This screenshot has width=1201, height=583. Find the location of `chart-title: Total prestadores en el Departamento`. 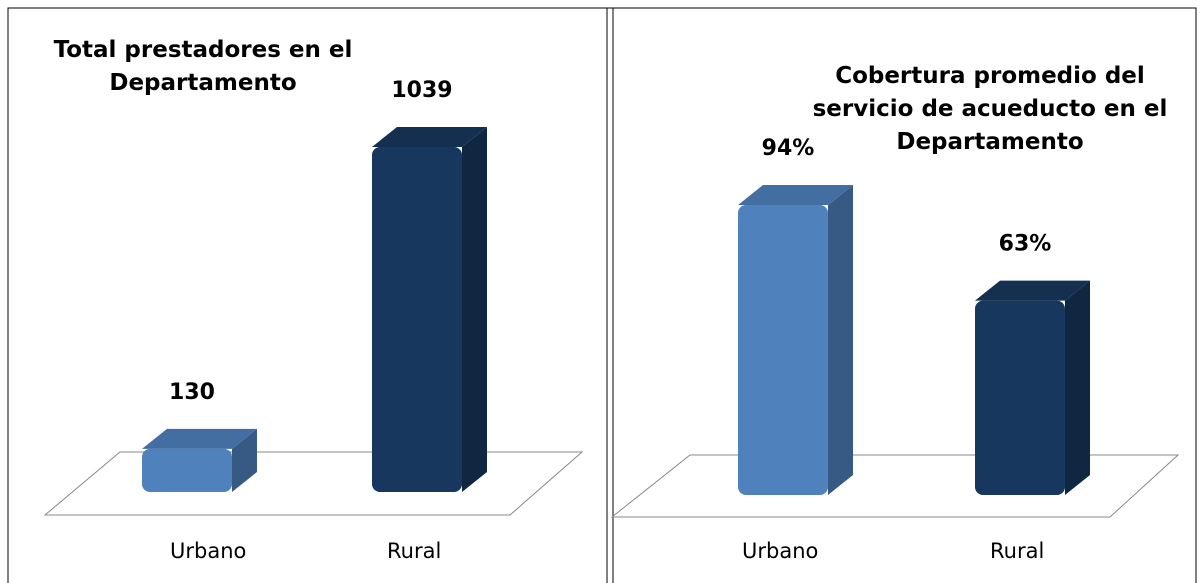

chart-title: Total prestadores en el Departamento is located at coordinates (203, 66).